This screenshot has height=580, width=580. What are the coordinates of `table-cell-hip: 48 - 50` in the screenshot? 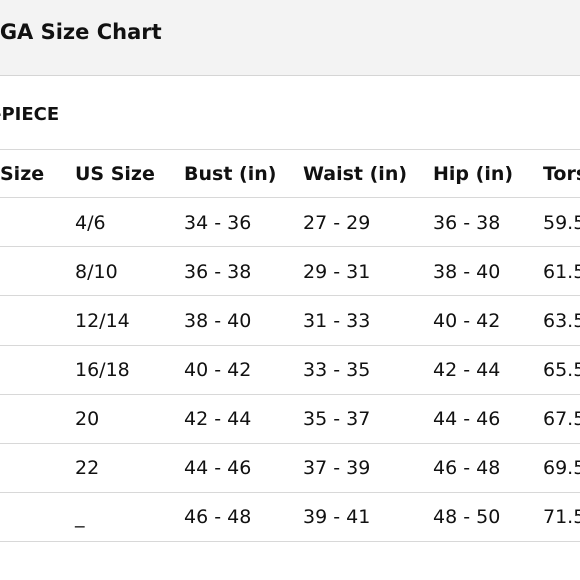 It's located at (467, 517).